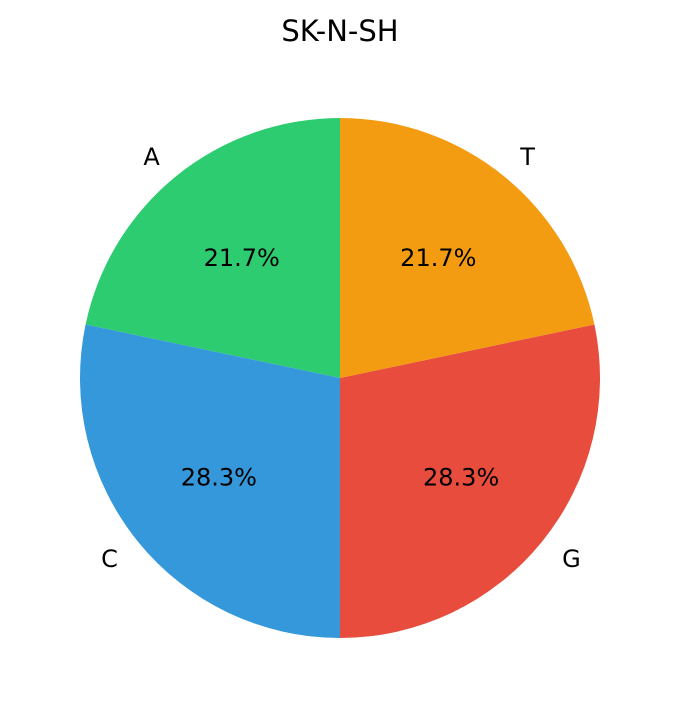 The height and width of the screenshot is (719, 680). I want to click on slice-label: G, so click(571, 559).